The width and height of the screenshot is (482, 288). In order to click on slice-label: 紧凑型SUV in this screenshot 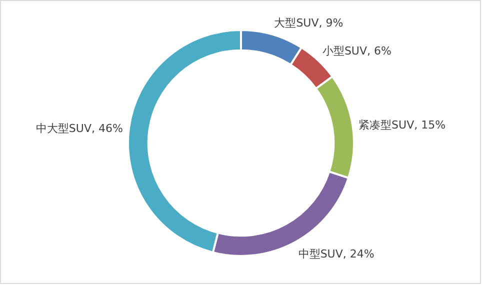, I will do `click(386, 125)`.